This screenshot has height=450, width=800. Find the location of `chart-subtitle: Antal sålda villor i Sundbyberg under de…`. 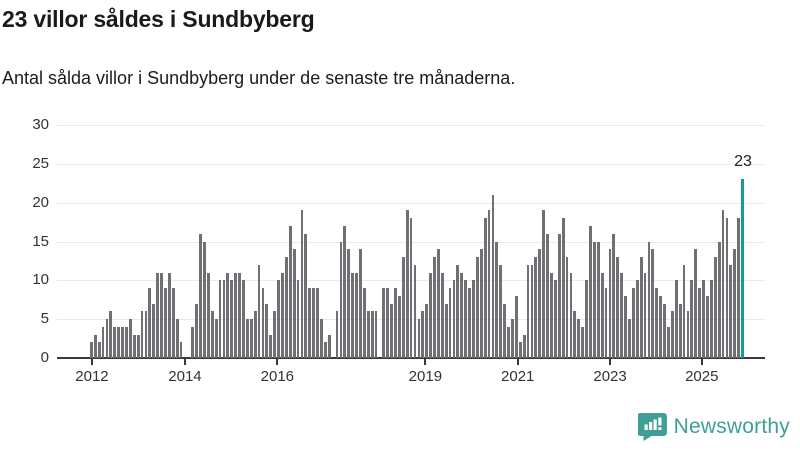

chart-subtitle: Antal sålda villor i Sundbyberg under de… is located at coordinates (259, 78).